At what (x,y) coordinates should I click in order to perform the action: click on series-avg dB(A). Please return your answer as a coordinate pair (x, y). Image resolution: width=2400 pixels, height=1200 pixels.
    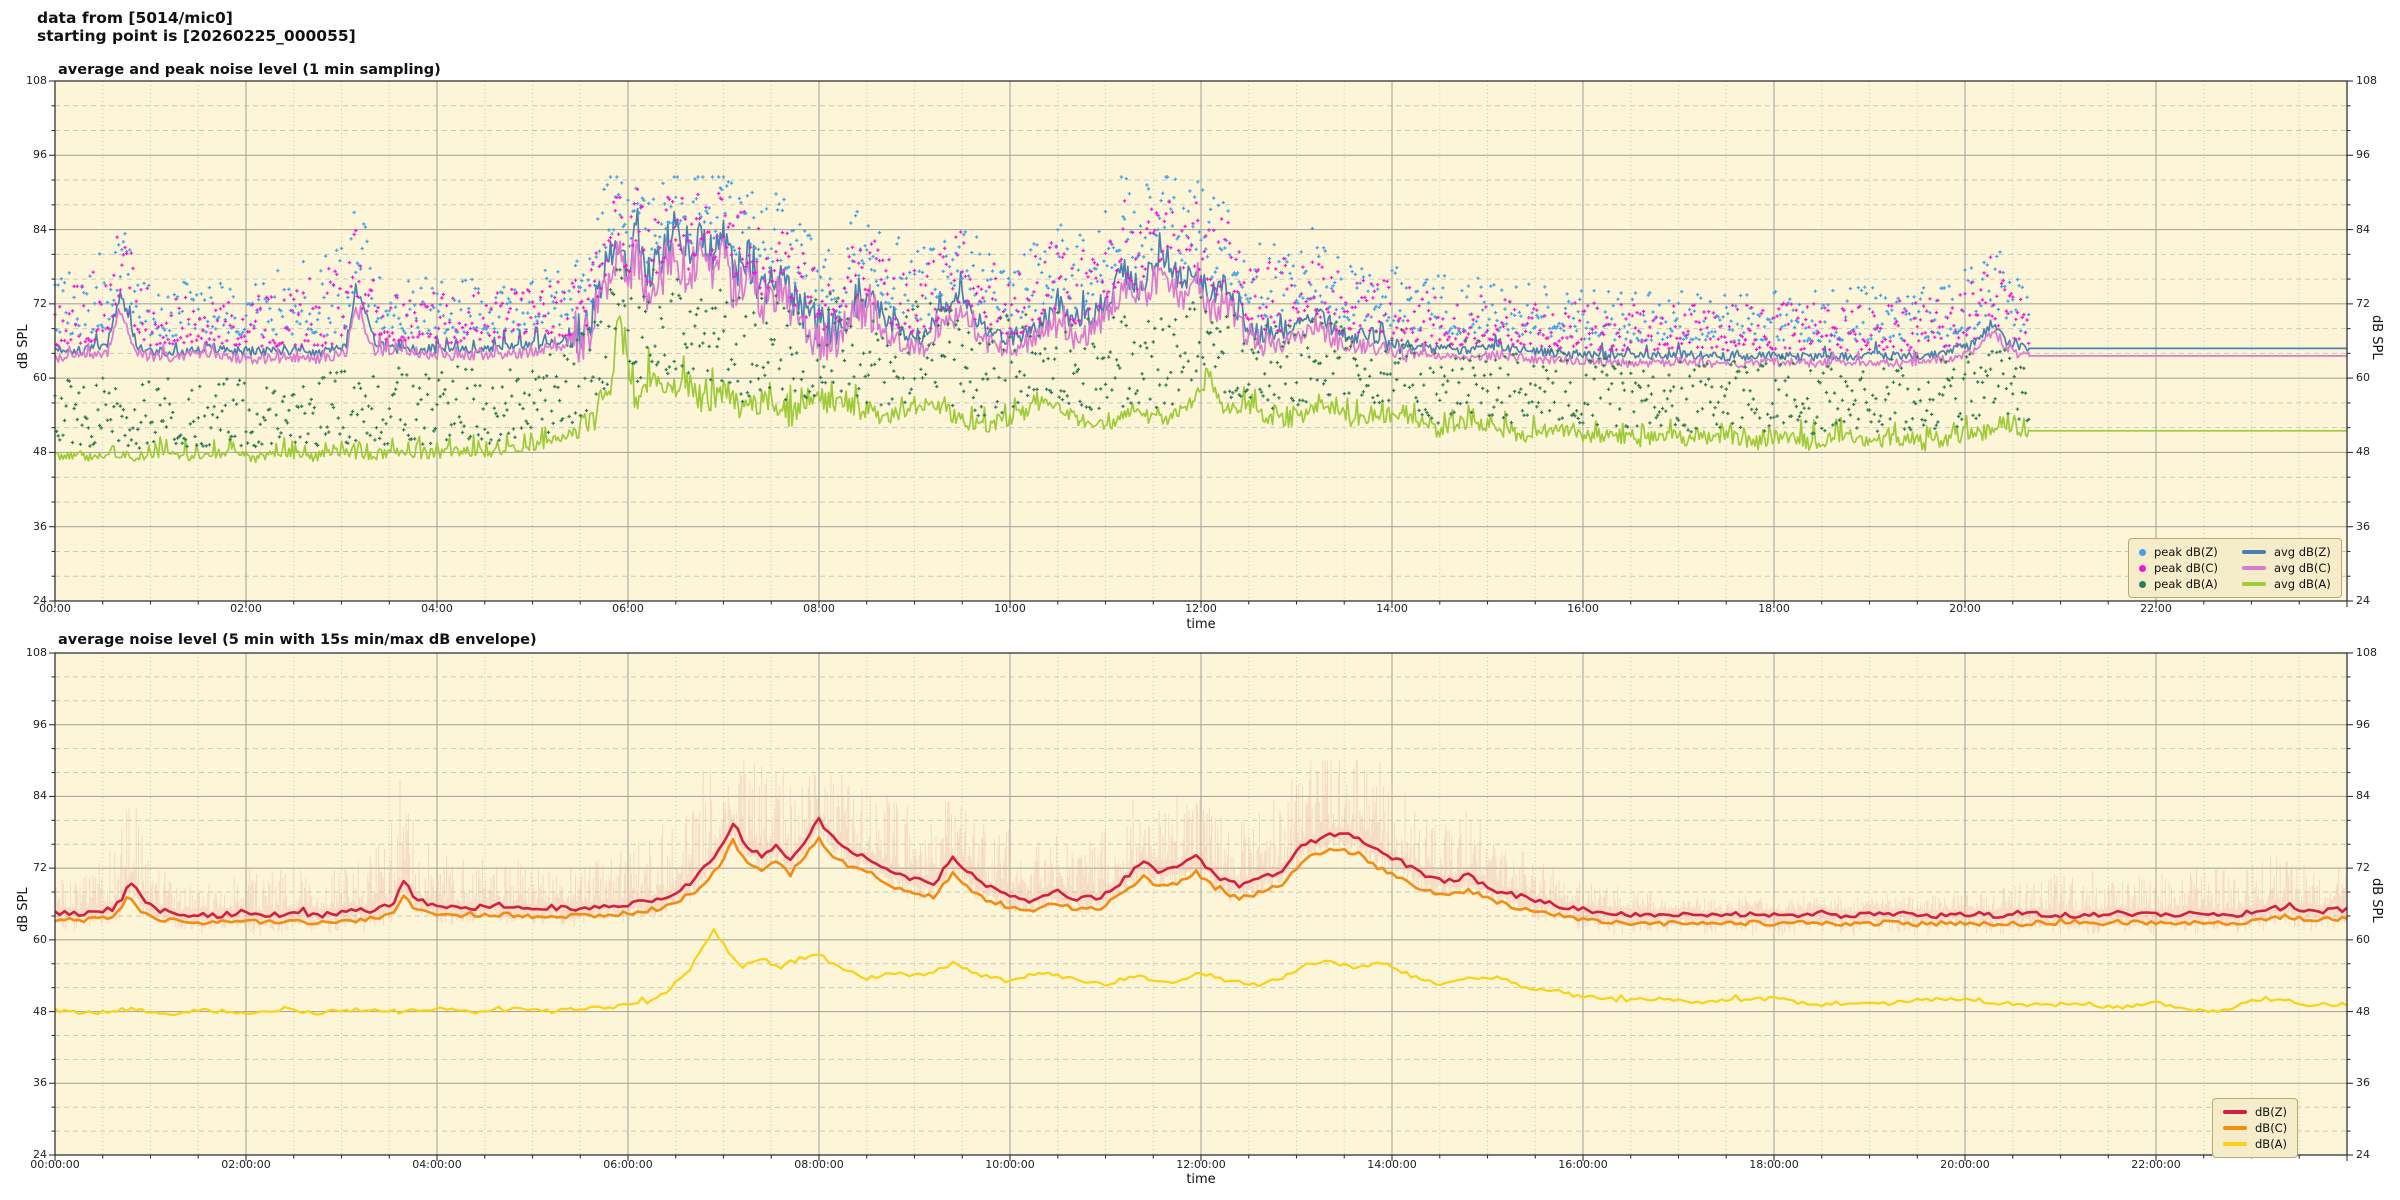
    Looking at the image, I should click on (1200, 389).